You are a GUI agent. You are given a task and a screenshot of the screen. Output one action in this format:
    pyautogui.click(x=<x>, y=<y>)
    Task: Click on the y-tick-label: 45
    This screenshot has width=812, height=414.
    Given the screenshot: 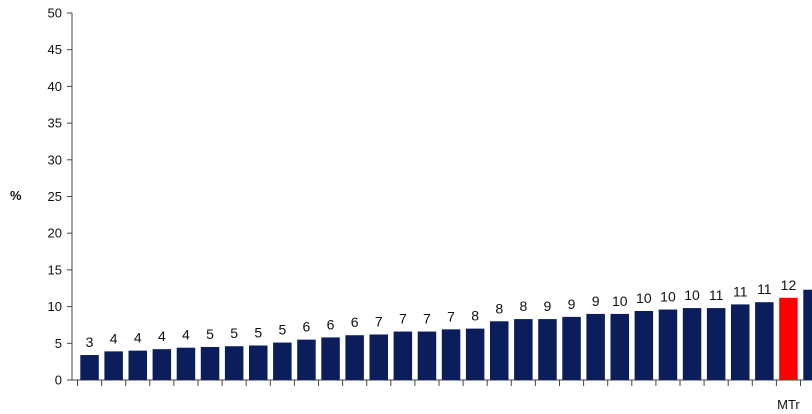 What is the action you would take?
    pyautogui.click(x=55, y=49)
    